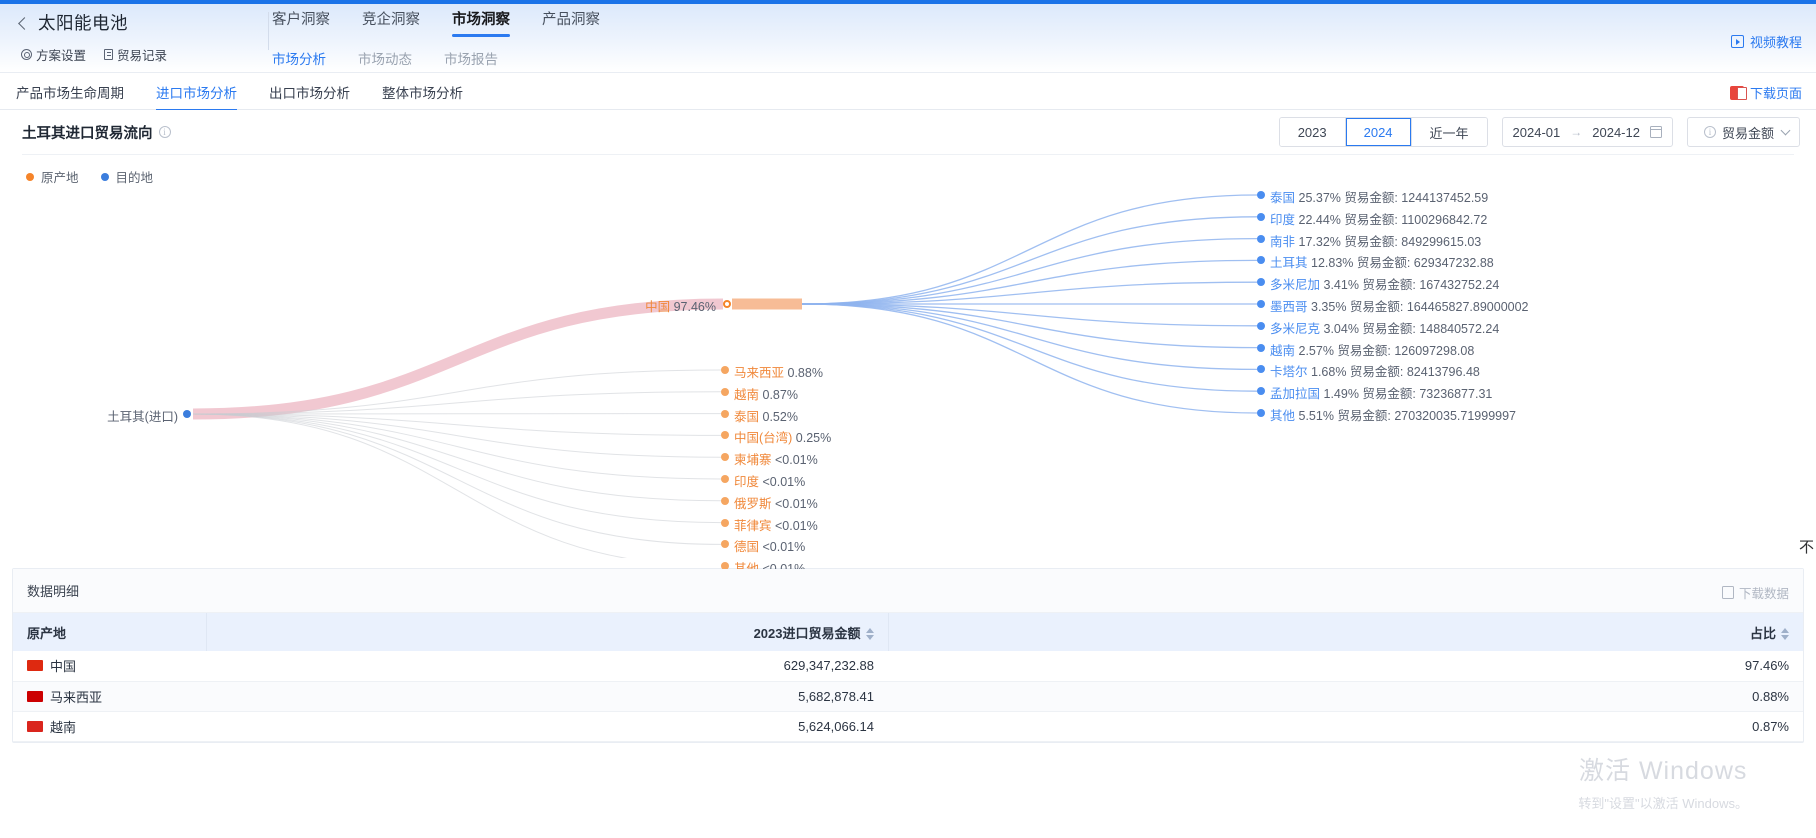 The image size is (1816, 838). I want to click on video-tutorial-label: 视频教程, so click(1775, 42).